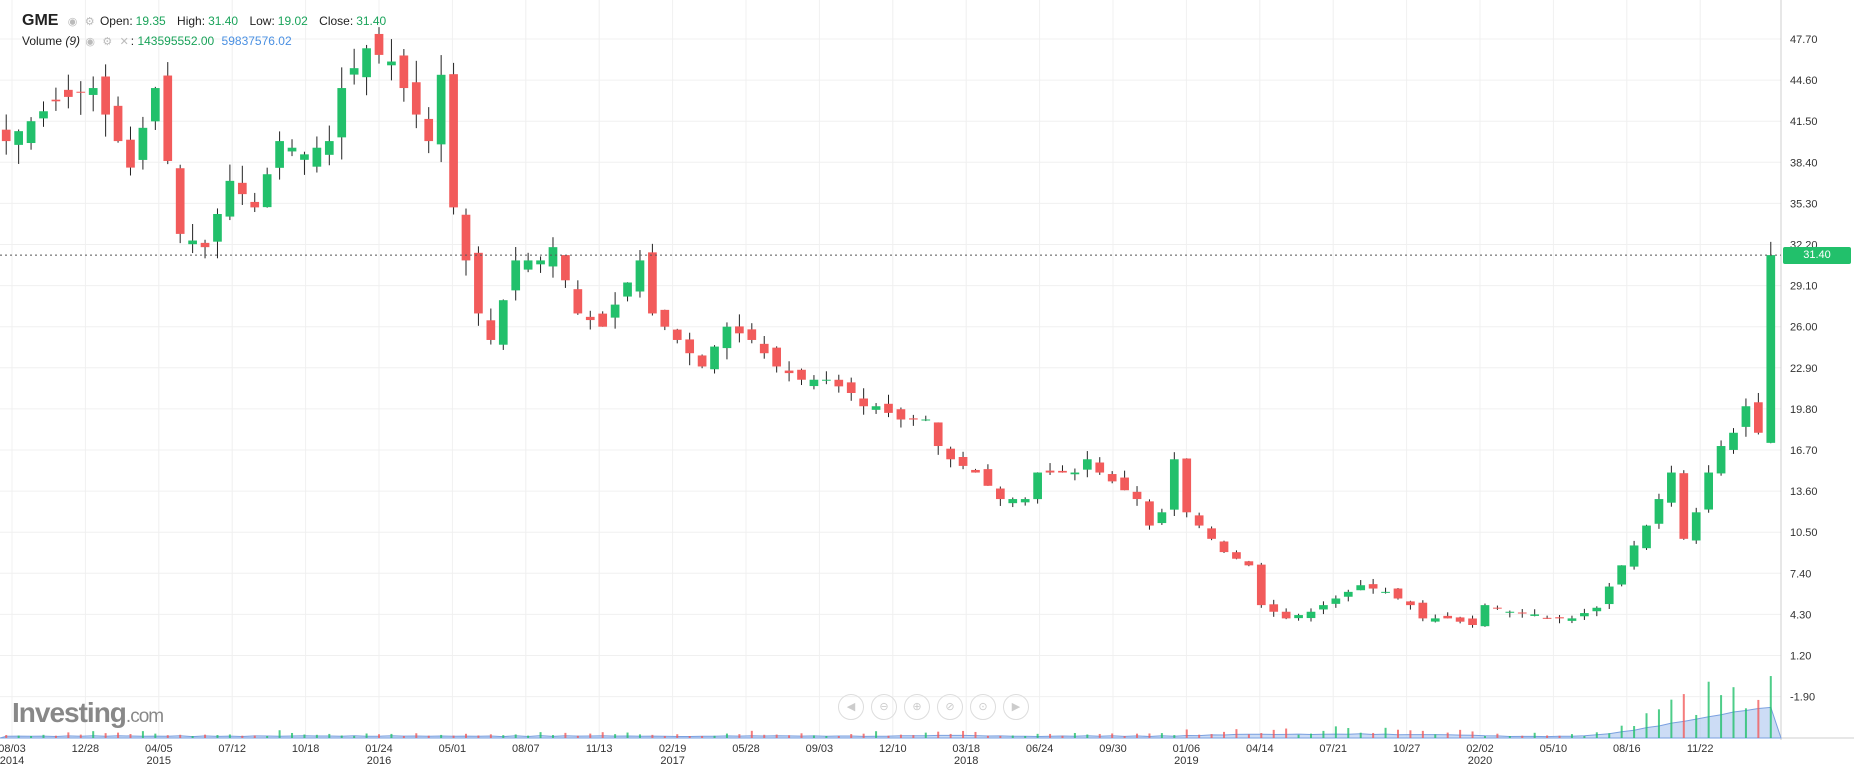 The height and width of the screenshot is (765, 1854). Describe the element at coordinates (983, 707) in the screenshot. I see `zoom-reset-alt-icon: ⊙` at that location.